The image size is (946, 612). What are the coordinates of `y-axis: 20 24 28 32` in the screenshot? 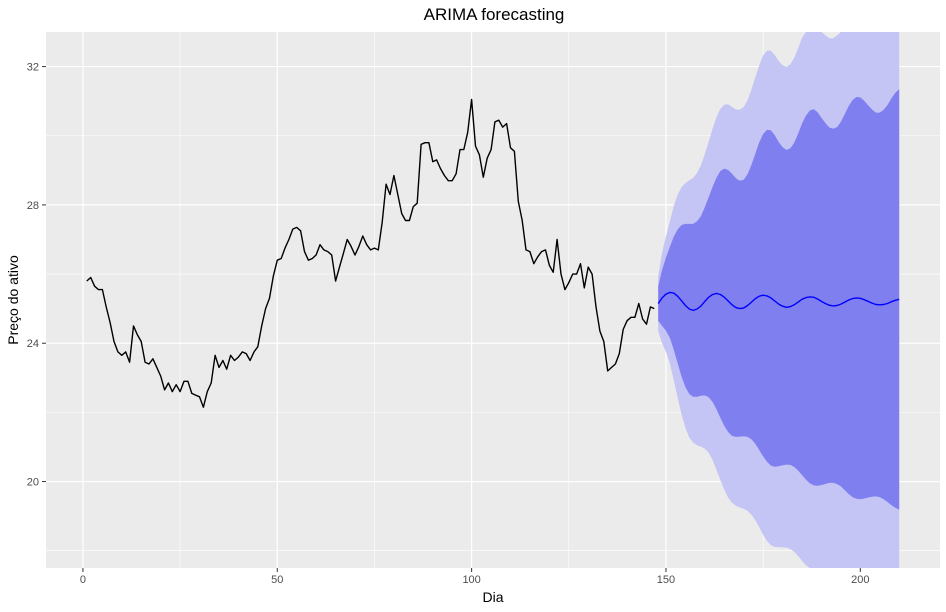 It's located at (36, 275).